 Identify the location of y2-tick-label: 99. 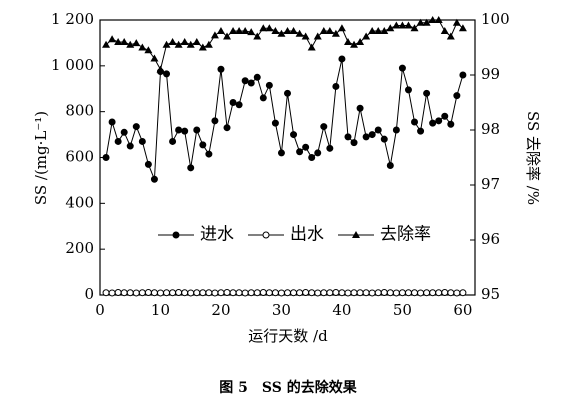
(490, 74).